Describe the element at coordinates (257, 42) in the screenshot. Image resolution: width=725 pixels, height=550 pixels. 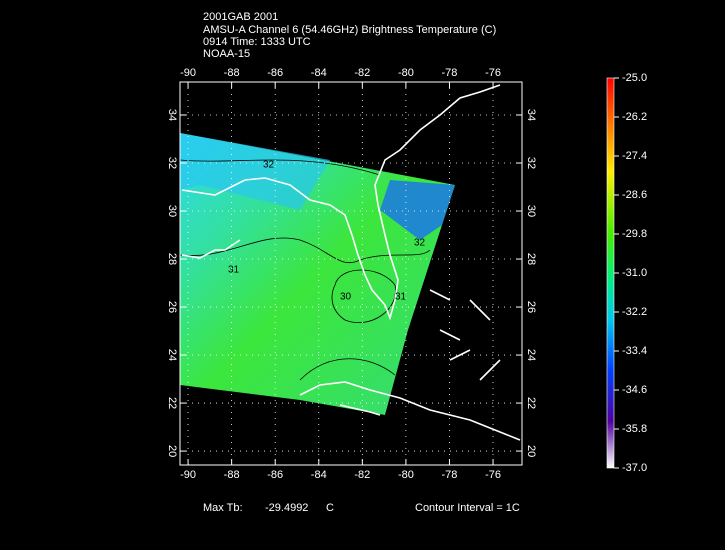
I see `header-line: 0914 Time: 1333 UTC` at that location.